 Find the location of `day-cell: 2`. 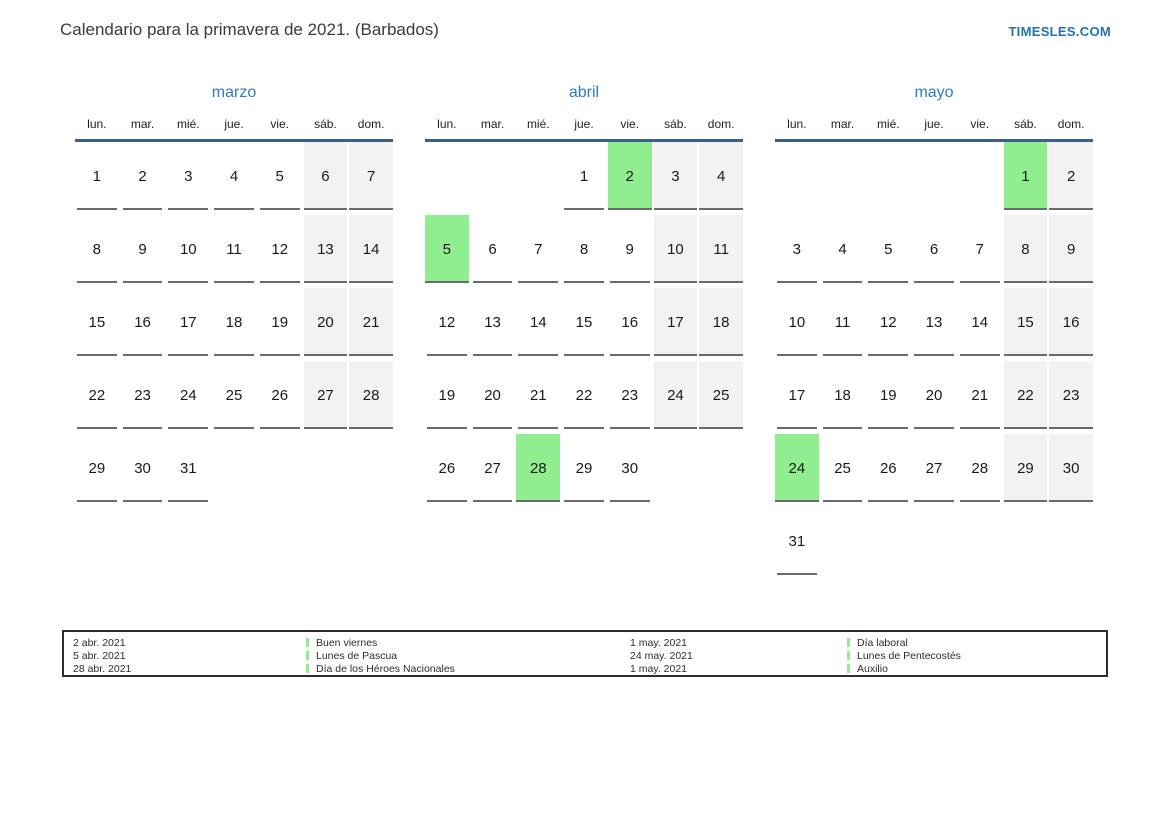

day-cell: 2 is located at coordinates (1071, 176).